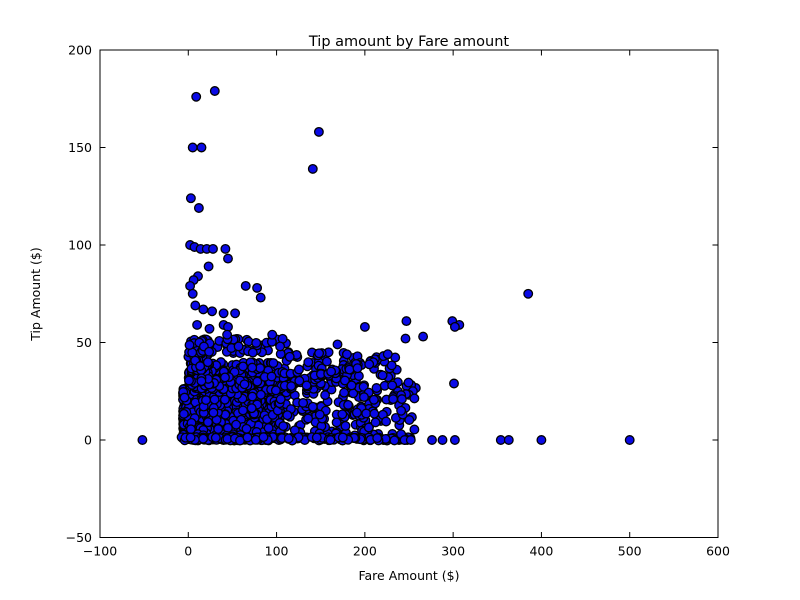 This screenshot has height=600, width=800. I want to click on x-tick-label: 100, so click(277, 551).